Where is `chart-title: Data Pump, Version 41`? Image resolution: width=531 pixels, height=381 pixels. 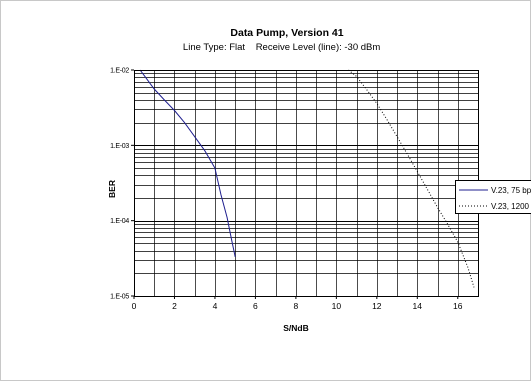
chart-title: Data Pump, Version 41 is located at coordinates (286, 33).